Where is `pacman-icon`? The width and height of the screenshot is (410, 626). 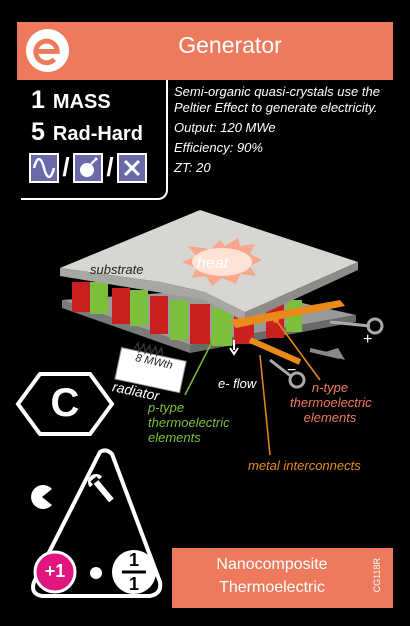 pacman-icon is located at coordinates (41, 497).